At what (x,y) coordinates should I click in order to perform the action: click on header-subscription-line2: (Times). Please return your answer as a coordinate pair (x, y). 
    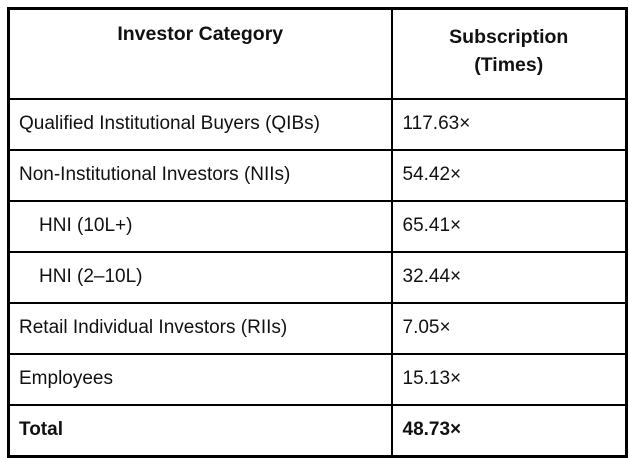
    Looking at the image, I should click on (509, 65).